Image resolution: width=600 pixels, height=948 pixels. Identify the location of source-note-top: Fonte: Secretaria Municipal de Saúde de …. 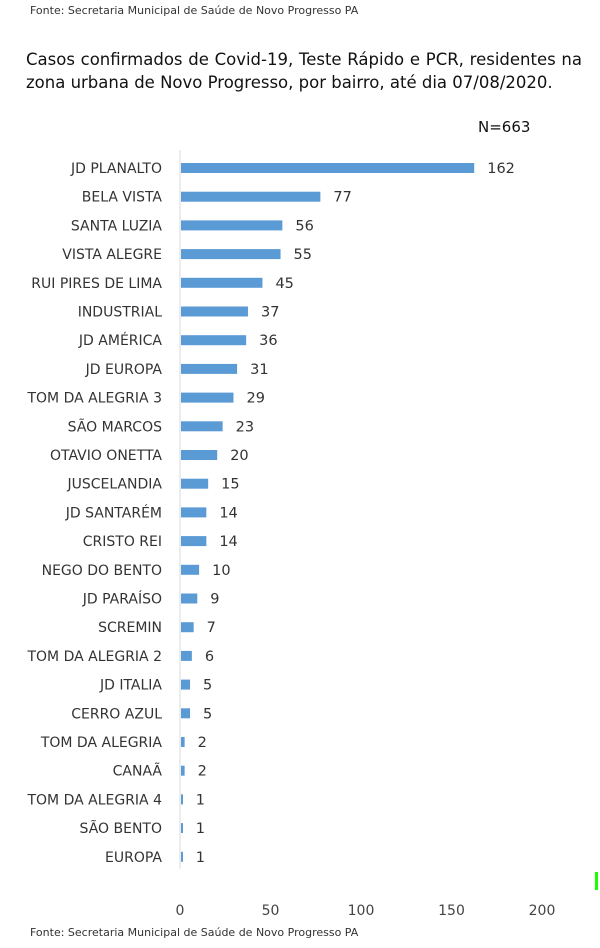
(194, 10).